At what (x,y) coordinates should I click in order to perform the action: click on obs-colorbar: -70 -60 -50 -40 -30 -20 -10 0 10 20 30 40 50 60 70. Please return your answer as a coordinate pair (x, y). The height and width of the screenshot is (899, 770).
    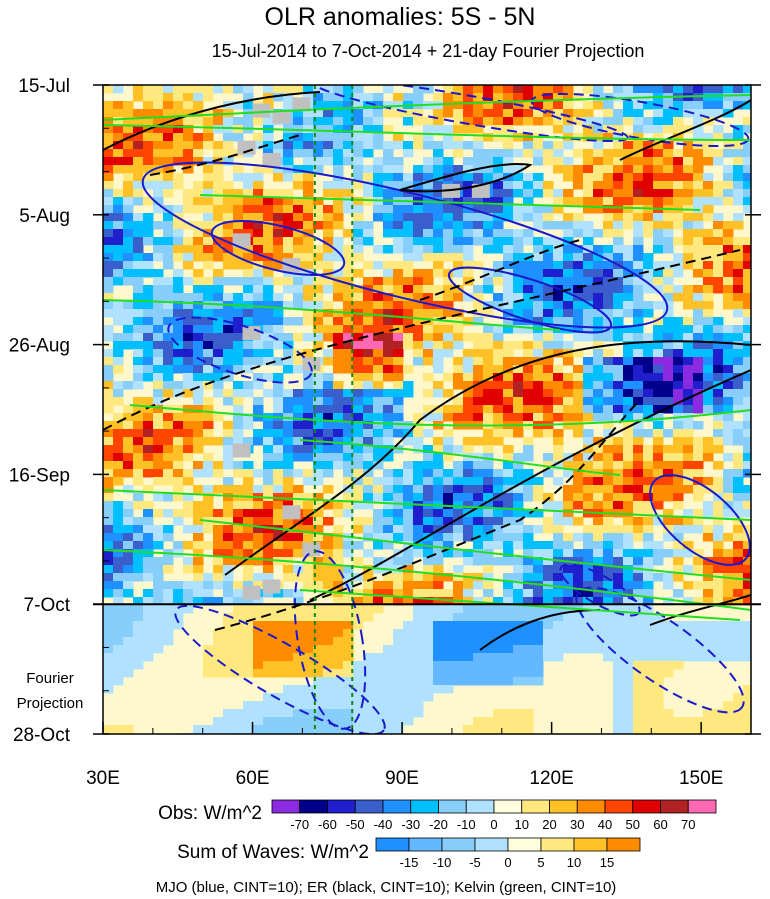
    Looking at the image, I should click on (494, 815).